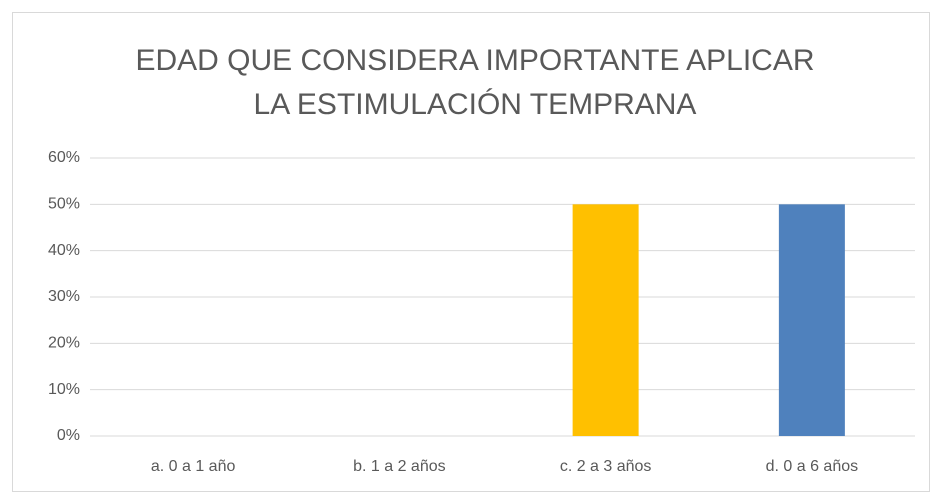 The height and width of the screenshot is (493, 931). What do you see at coordinates (64, 204) in the screenshot?
I see `y-tick-label: 50%` at bounding box center [64, 204].